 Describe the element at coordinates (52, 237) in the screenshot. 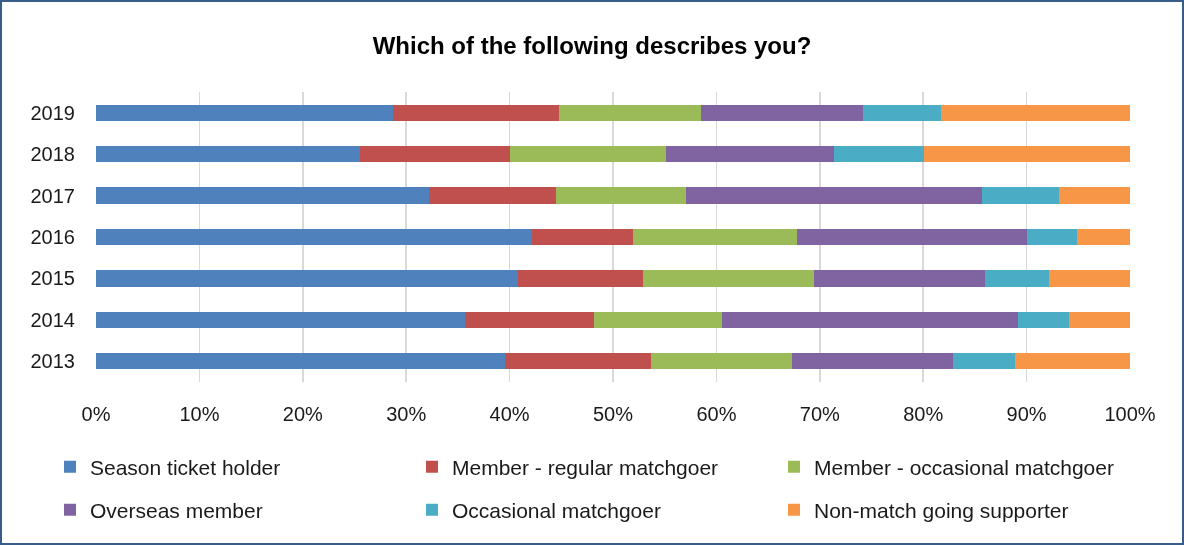

I see `y-tick-label: 2016` at that location.